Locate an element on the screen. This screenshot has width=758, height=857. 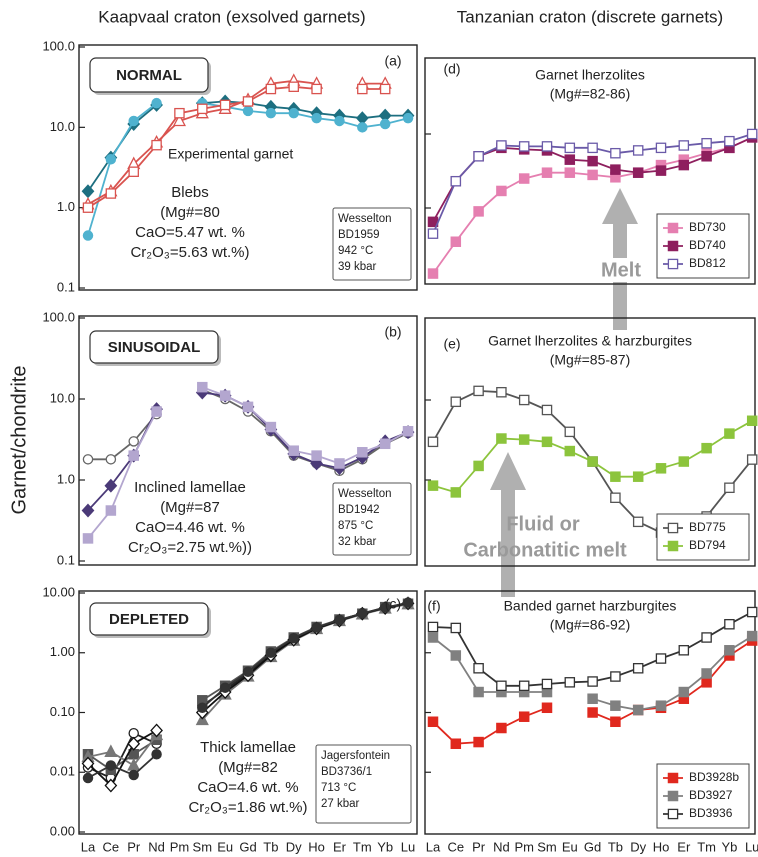
x-tick-label: Pr is located at coordinates (134, 846).